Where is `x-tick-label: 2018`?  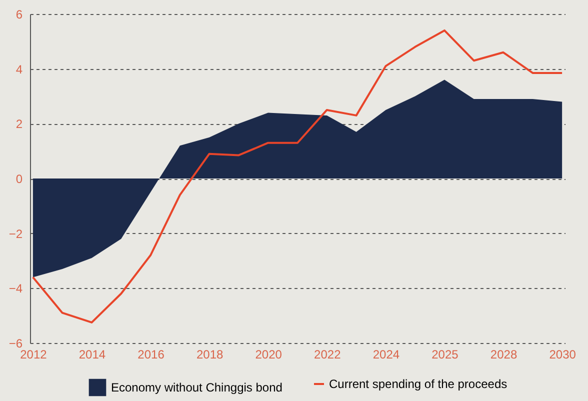
x-tick-label: 2018 is located at coordinates (210, 355).